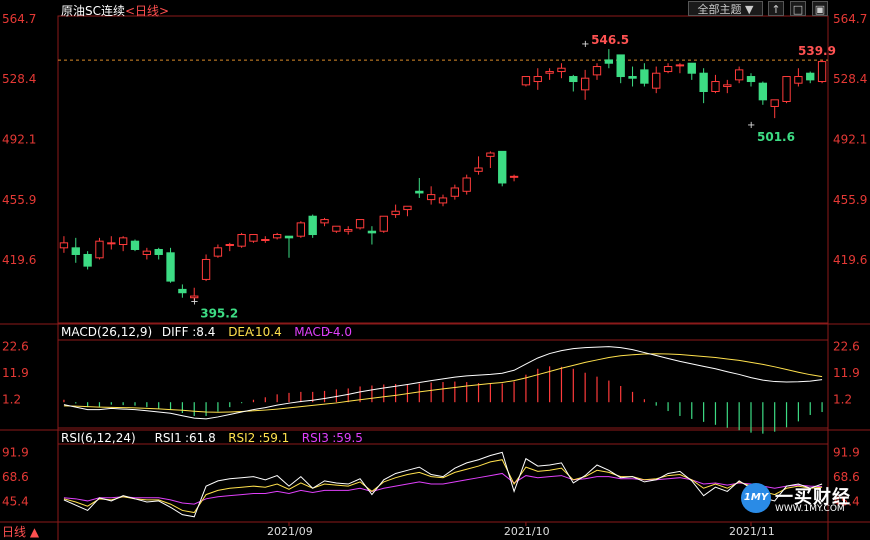 The width and height of the screenshot is (870, 540). Describe the element at coordinates (846, 477) in the screenshot. I see `rsi-tick-label-right: 68.6` at that location.